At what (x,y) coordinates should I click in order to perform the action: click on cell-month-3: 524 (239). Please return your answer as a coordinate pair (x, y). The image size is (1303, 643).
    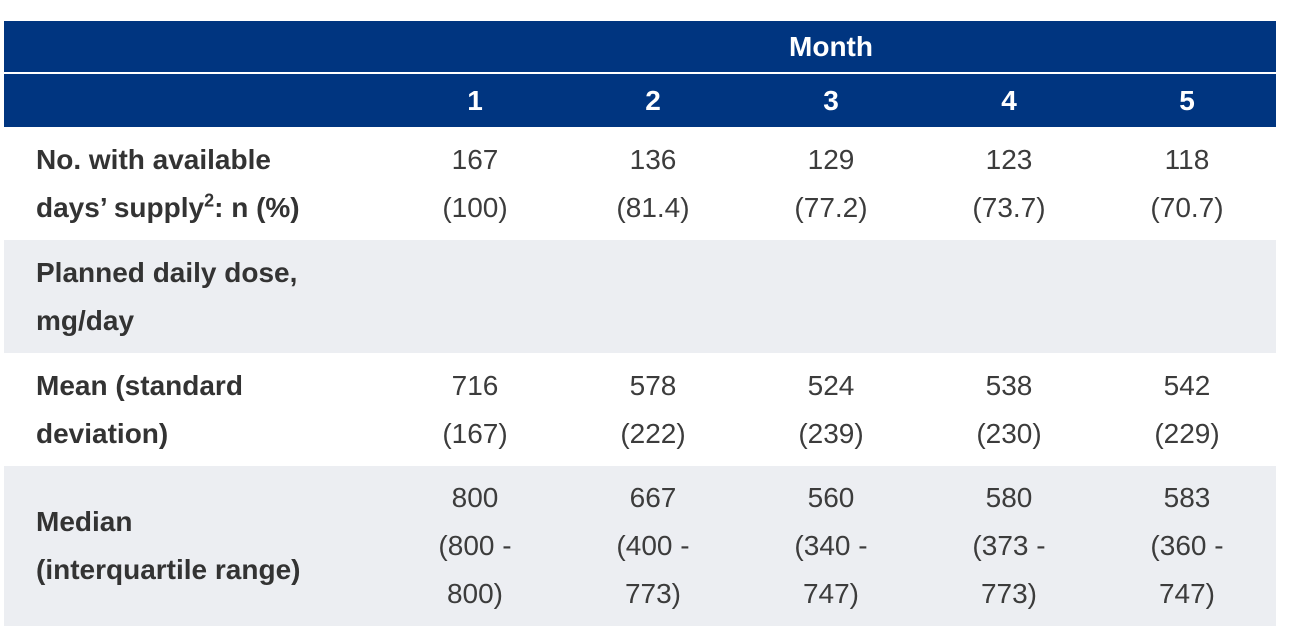
    Looking at the image, I should click on (831, 409).